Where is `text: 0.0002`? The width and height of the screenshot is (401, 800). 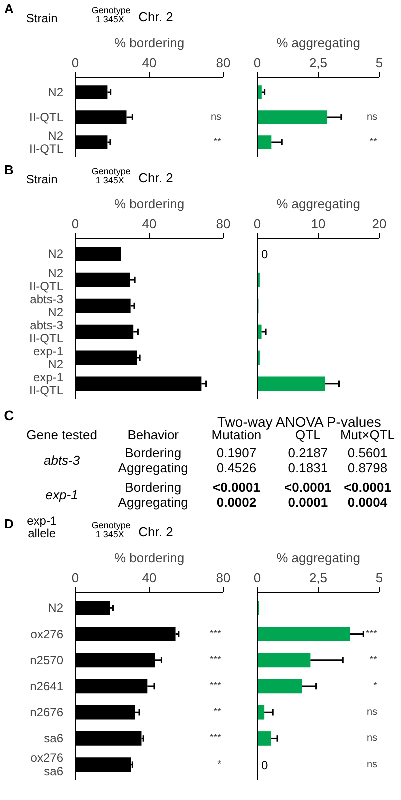 text: 0.0002 is located at coordinates (236, 502).